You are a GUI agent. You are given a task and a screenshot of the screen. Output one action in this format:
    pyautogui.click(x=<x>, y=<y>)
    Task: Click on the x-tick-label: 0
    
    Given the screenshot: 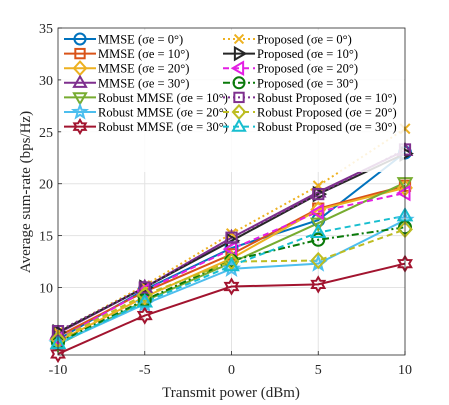 What is the action you would take?
    pyautogui.click(x=231, y=370)
    